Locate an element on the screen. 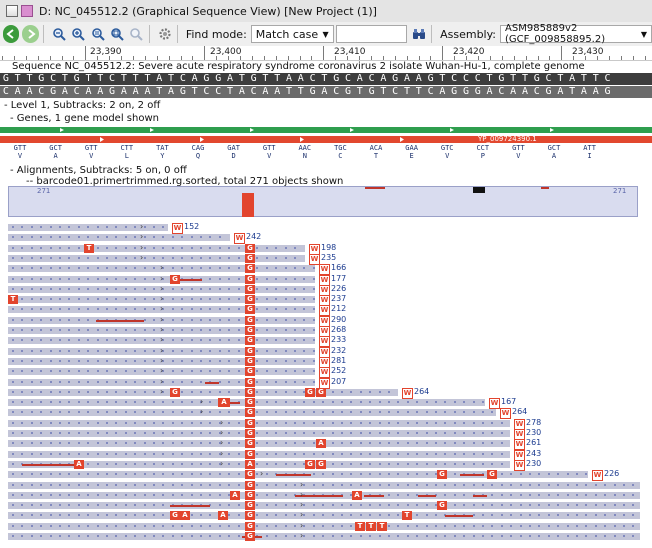 The width and height of the screenshot is (652, 548). back-icon is located at coordinates (11, 34).